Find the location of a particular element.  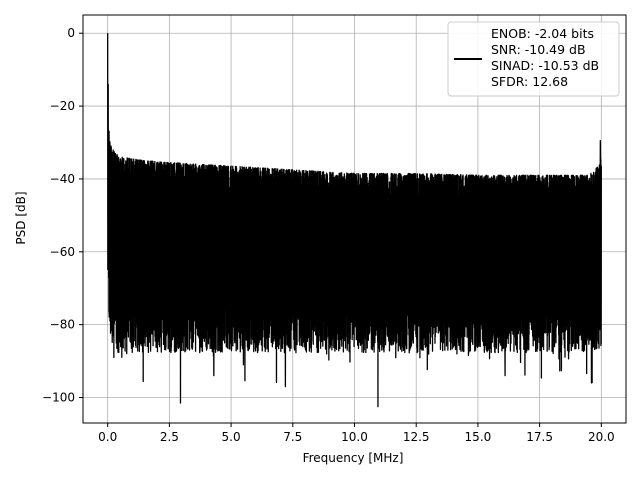

x-tick-label: 7.5 is located at coordinates (292, 437).